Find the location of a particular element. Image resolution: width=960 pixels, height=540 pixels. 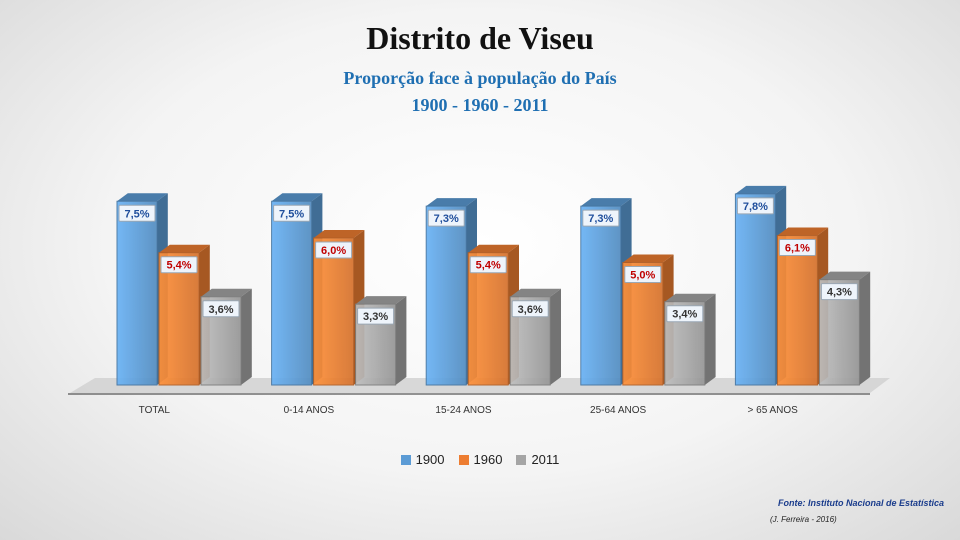

data-label: 3,3% is located at coordinates (375, 317).